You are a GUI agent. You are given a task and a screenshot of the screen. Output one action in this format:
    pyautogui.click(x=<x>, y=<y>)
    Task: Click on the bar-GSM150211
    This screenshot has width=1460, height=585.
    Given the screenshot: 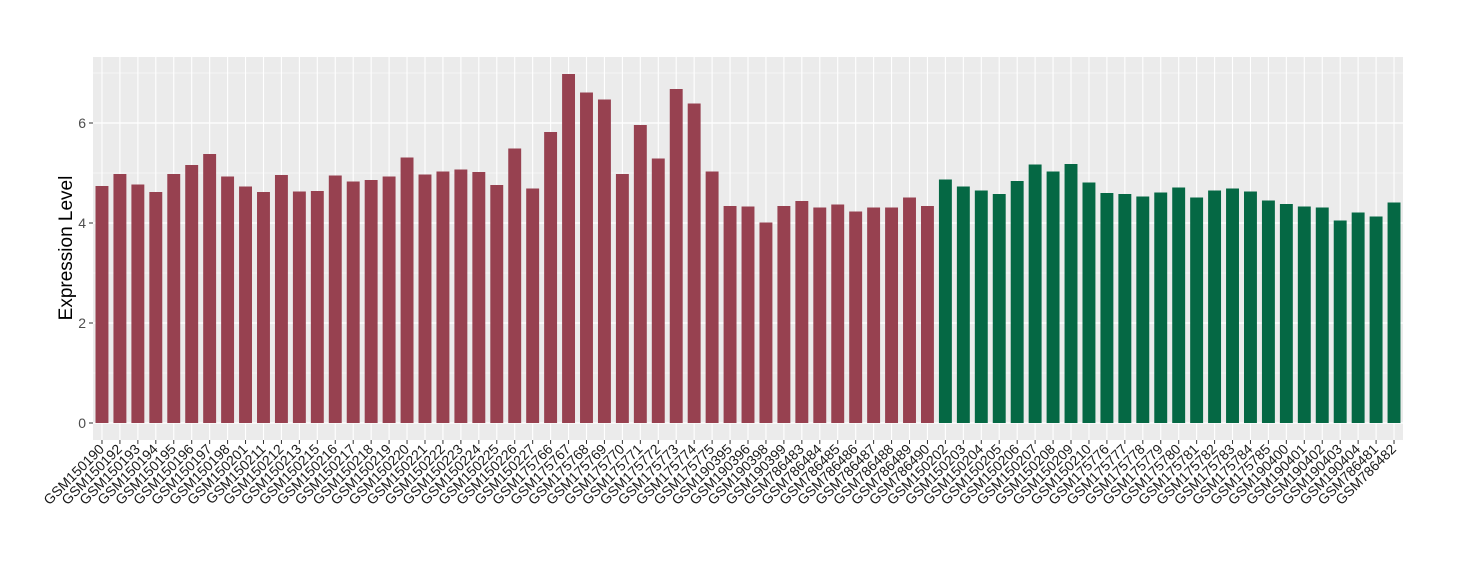 What is the action you would take?
    pyautogui.click(x=263, y=307)
    